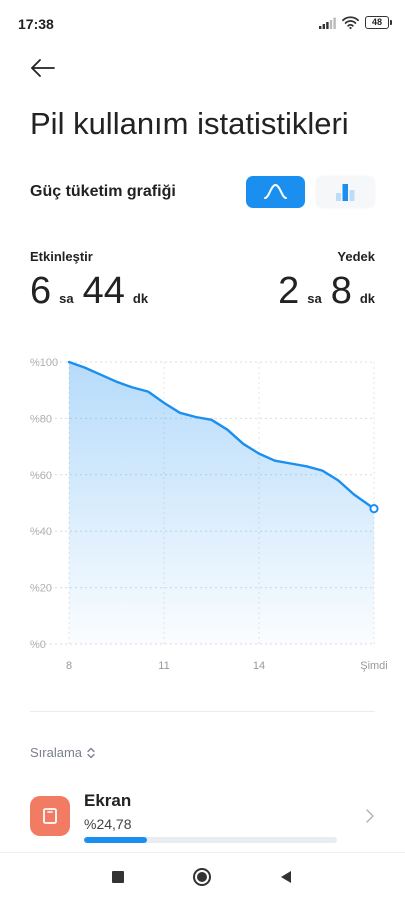 The image size is (405, 900). What do you see at coordinates (289, 291) in the screenshot?
I see `standby-hours: 2` at bounding box center [289, 291].